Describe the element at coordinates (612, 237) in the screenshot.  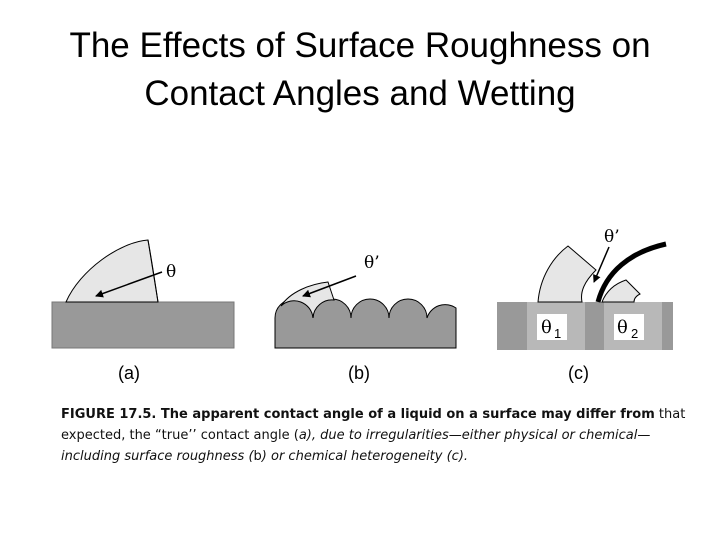
I see `panel-c-angle-label: θ’` at that location.